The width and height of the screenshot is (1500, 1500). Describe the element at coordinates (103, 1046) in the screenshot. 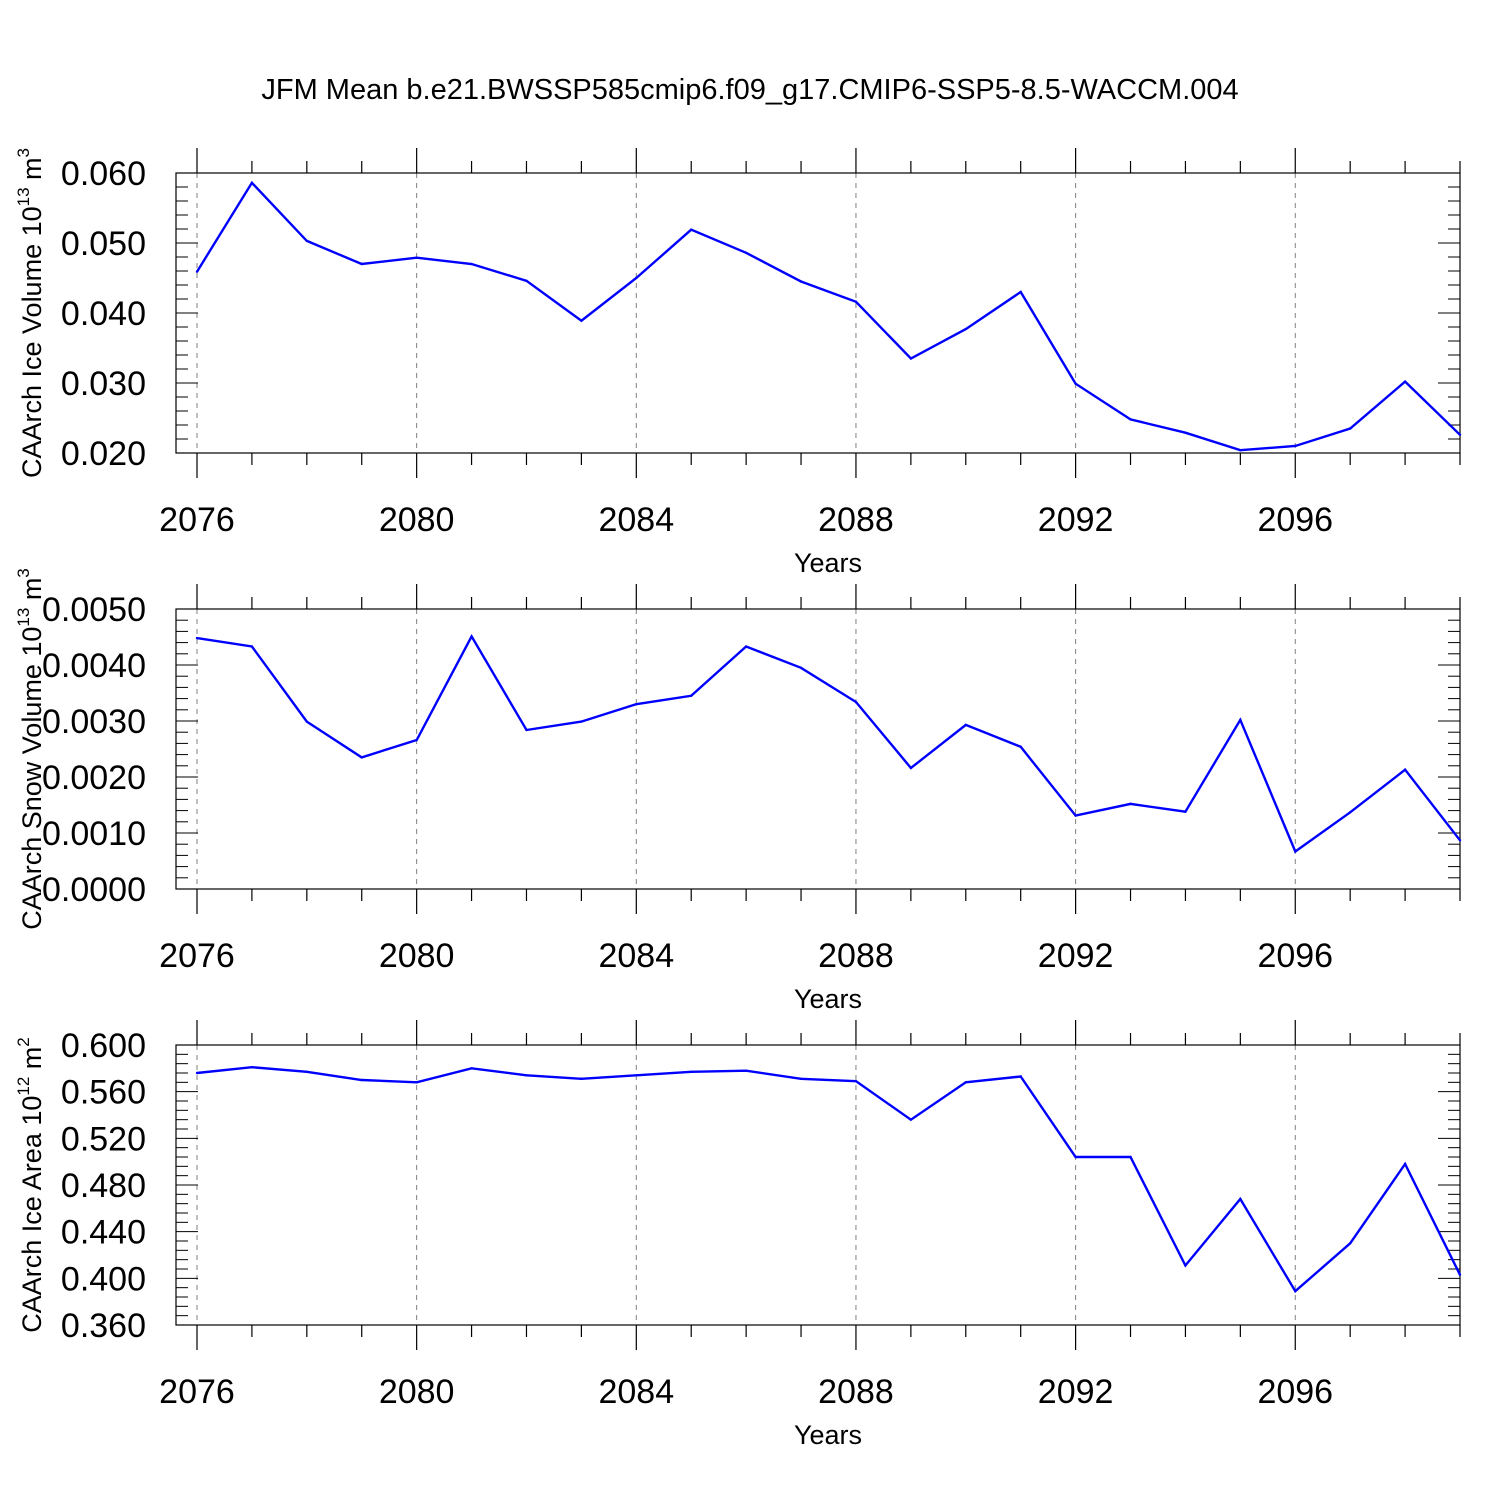

I see `y-tick-label: 0.600` at that location.